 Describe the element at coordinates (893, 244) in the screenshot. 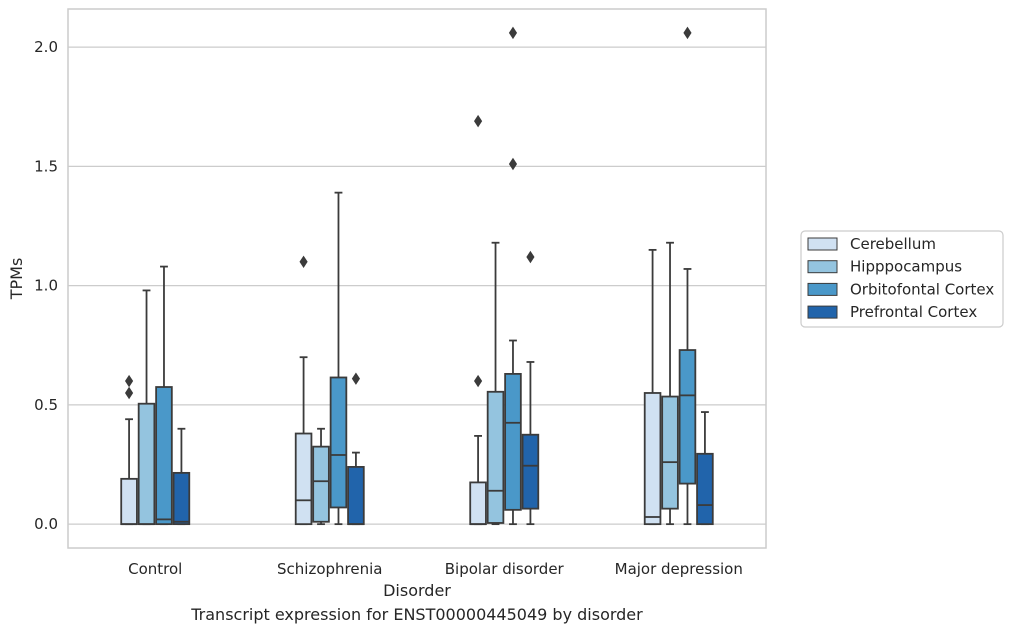

I see `legend-label: Cerebellum` at that location.